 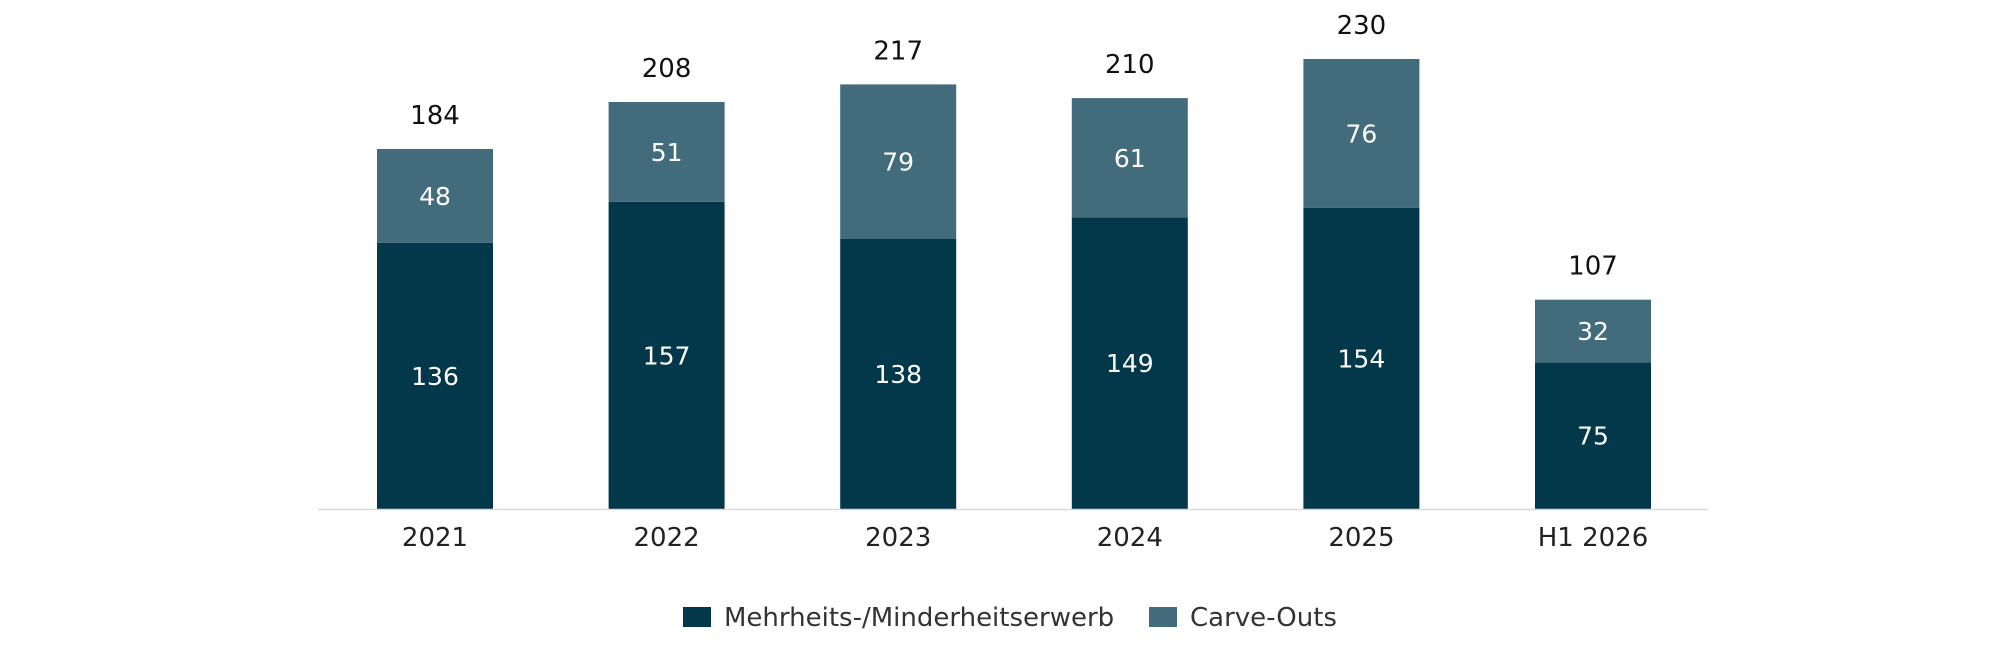 What do you see at coordinates (667, 69) in the screenshot?
I see `total-label-2022: 208` at bounding box center [667, 69].